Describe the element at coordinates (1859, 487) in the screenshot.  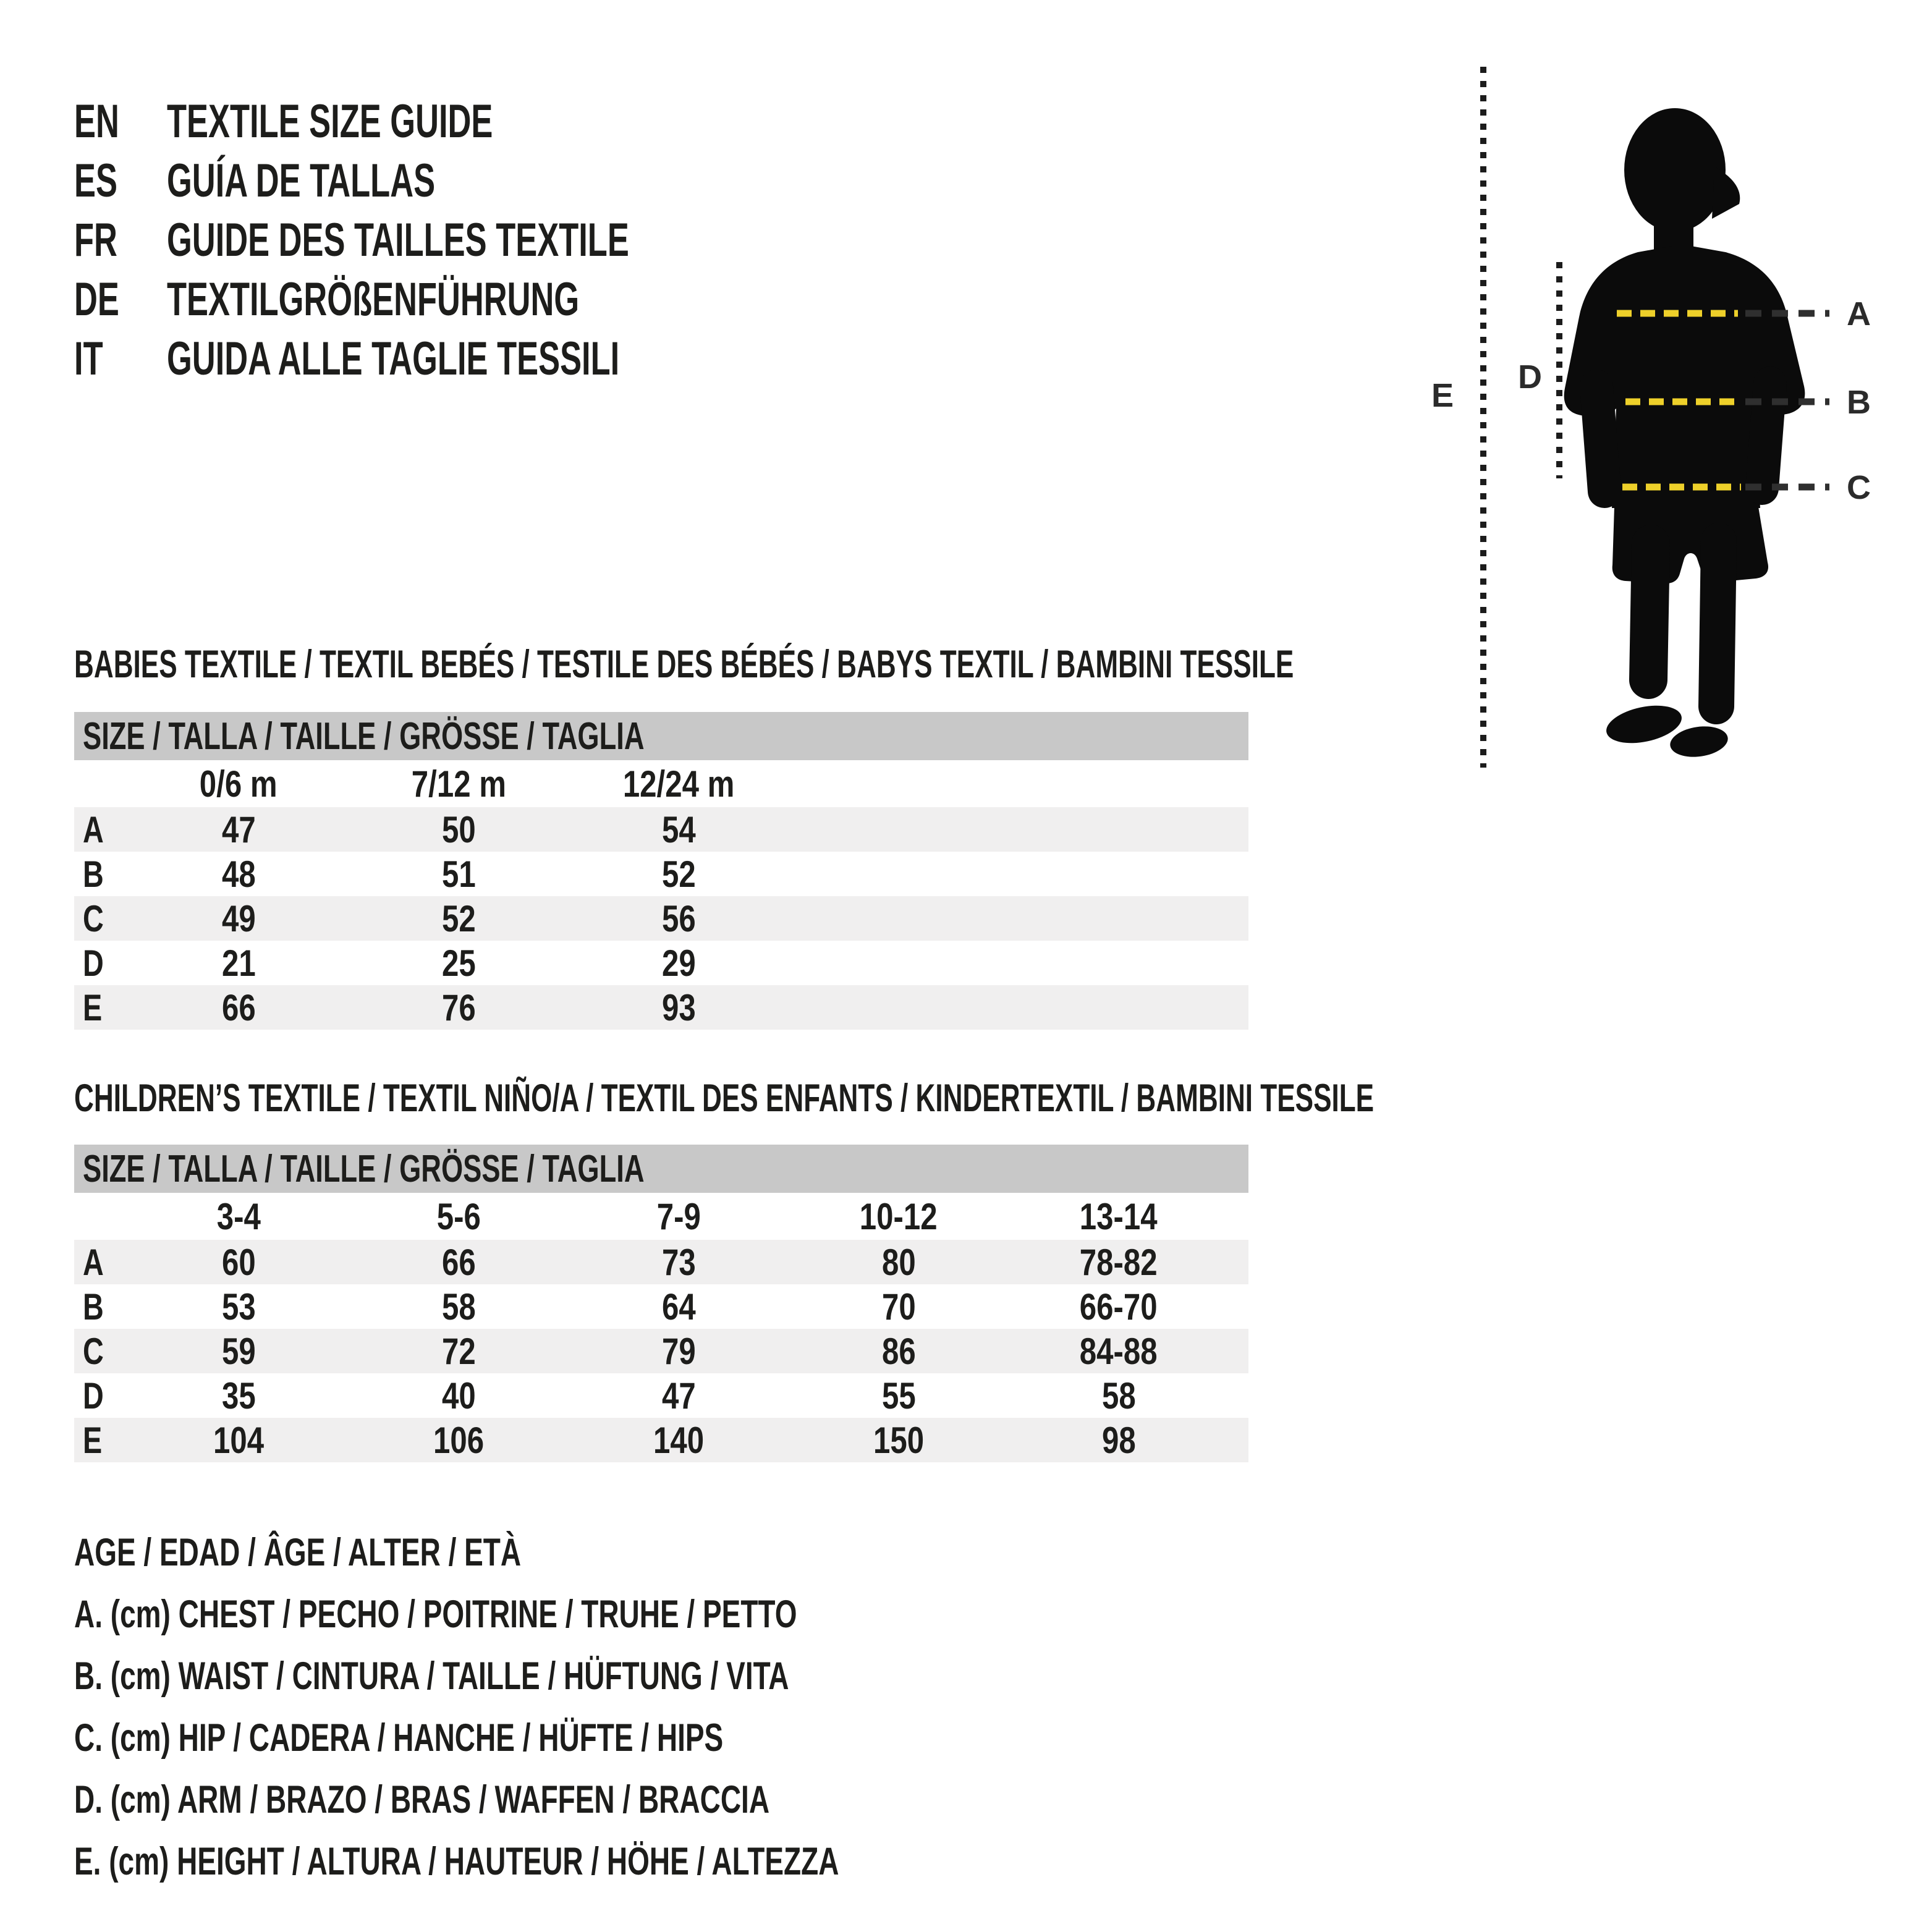
I see `figure-label-c: C` at that location.